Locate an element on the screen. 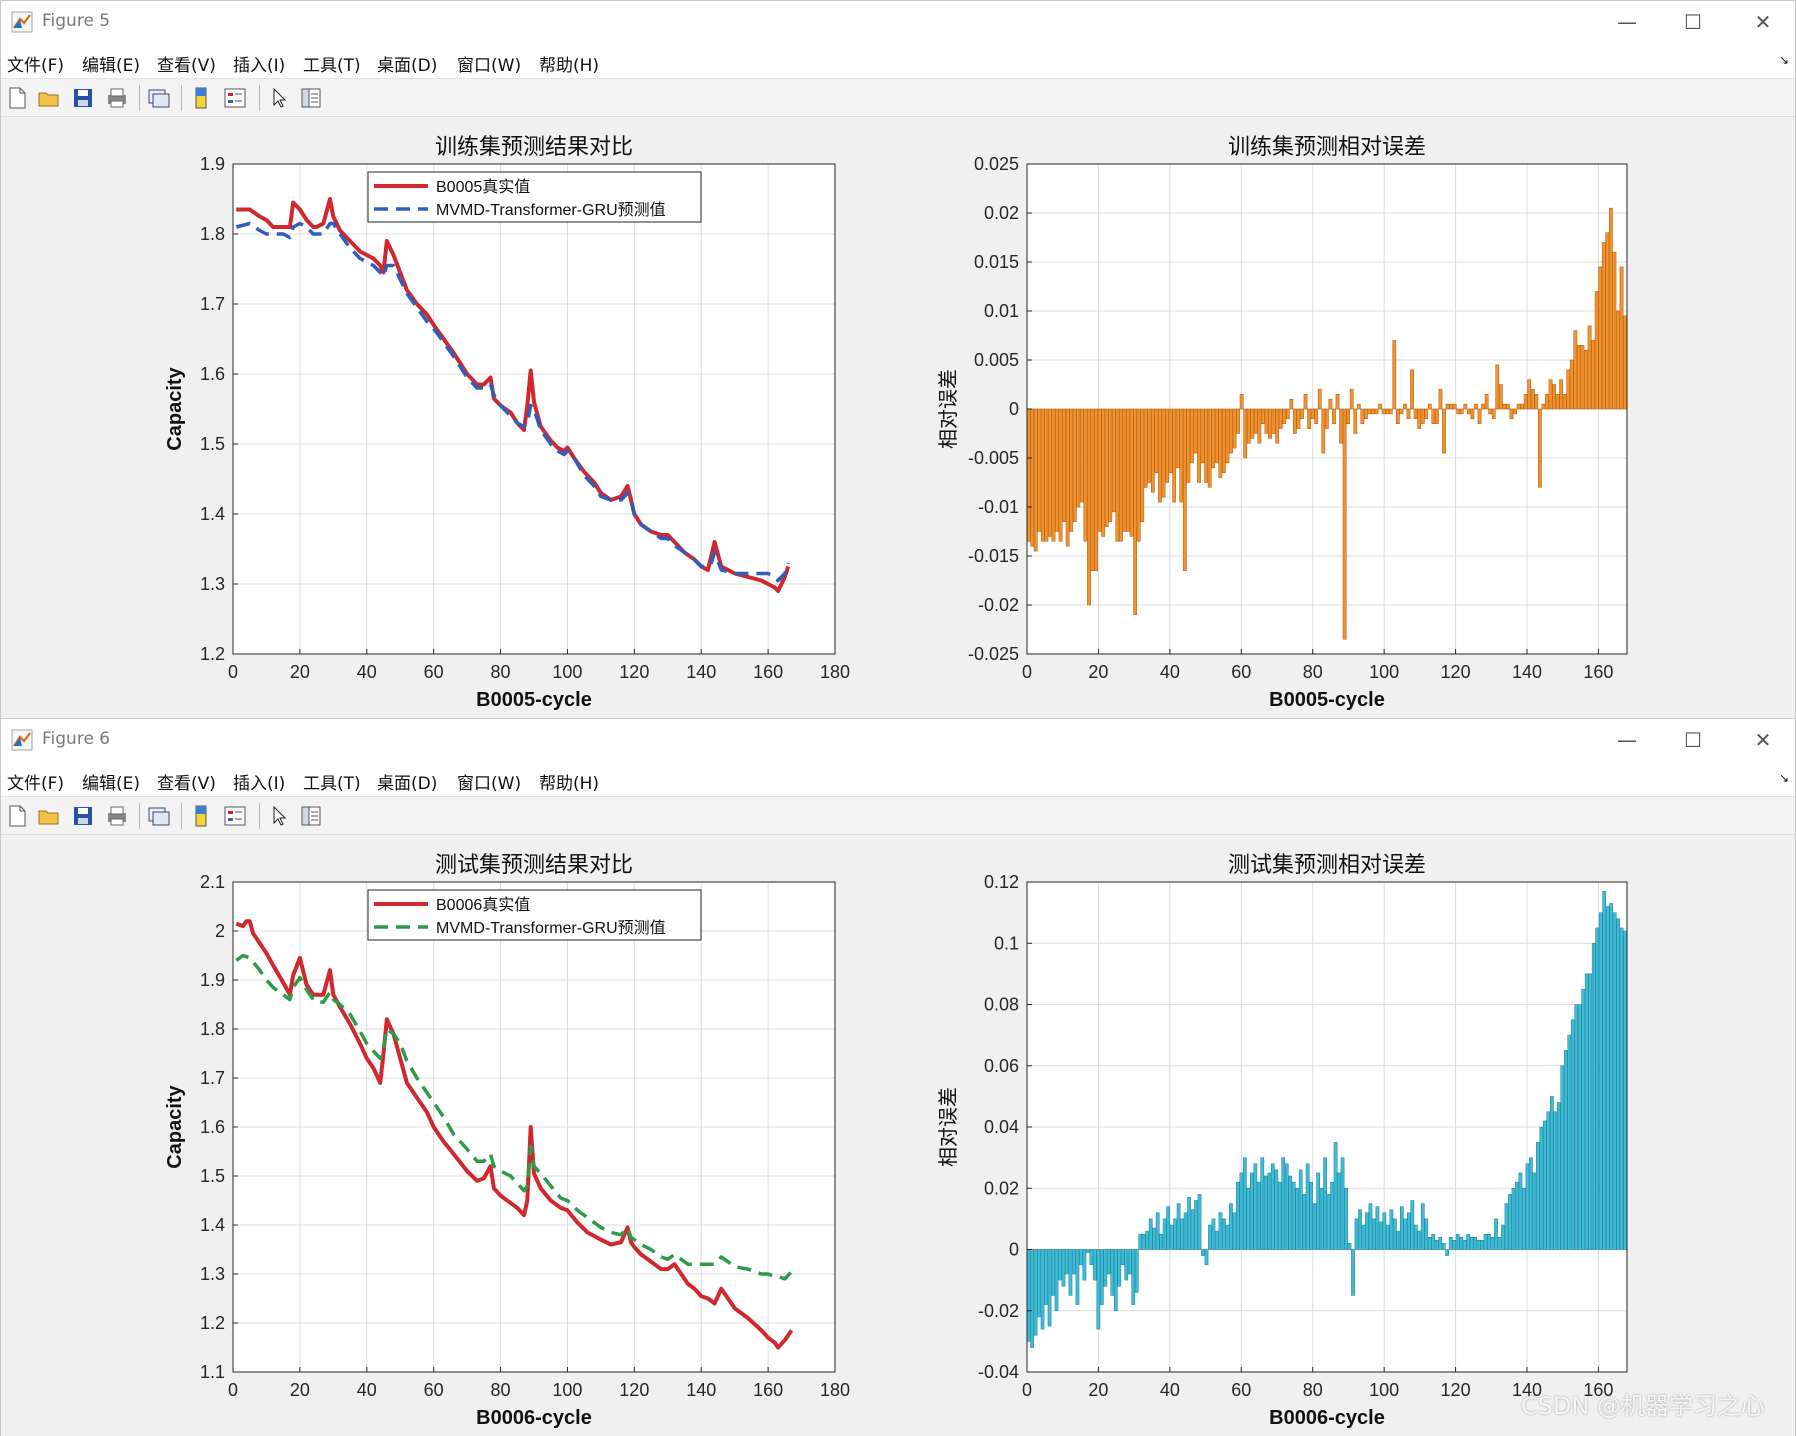  property-inspector-icon is located at coordinates (311, 816).